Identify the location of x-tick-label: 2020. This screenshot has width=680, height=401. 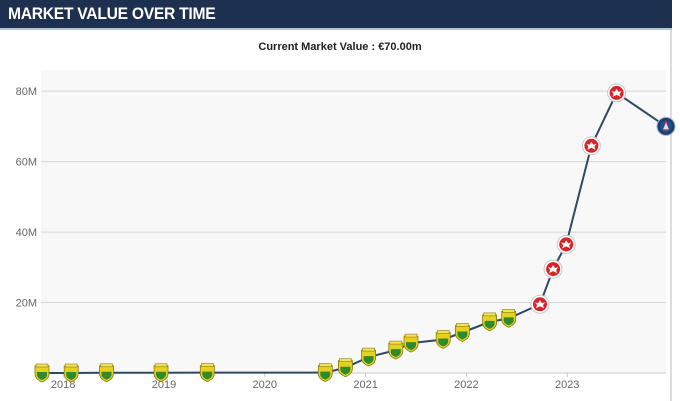
(265, 385).